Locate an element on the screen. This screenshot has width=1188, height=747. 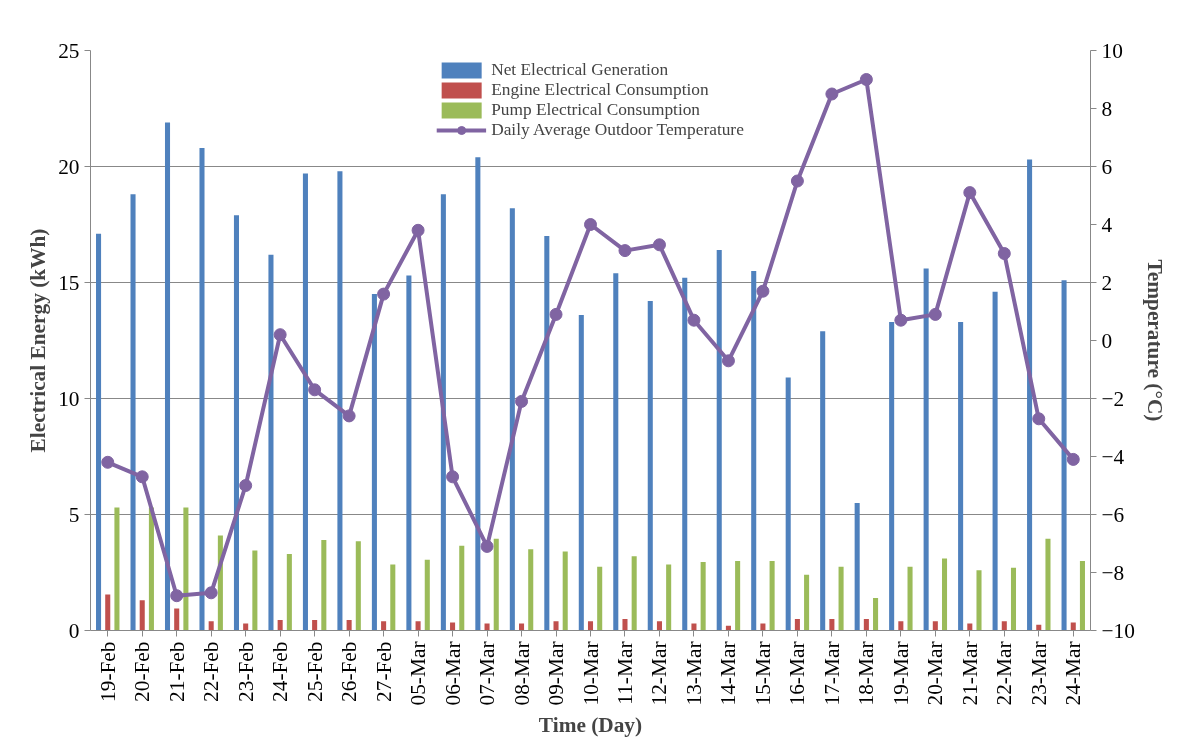
x-tick-label: 20-Feb is located at coordinates (142, 671).